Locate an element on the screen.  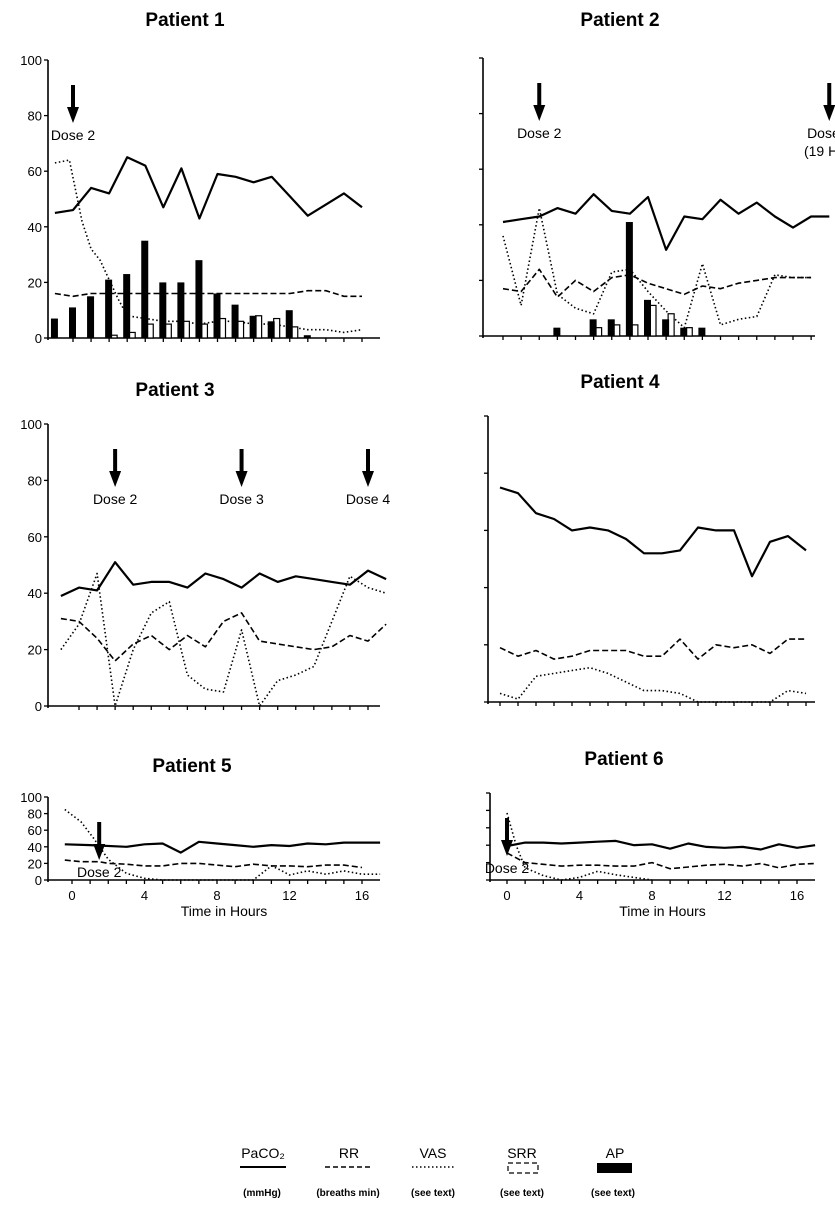
panel-patient-3: Patient 3 0 20 40 60 80 100 Dose 2 Dose 3 Dose 4 is located at coordinates (205, 547).